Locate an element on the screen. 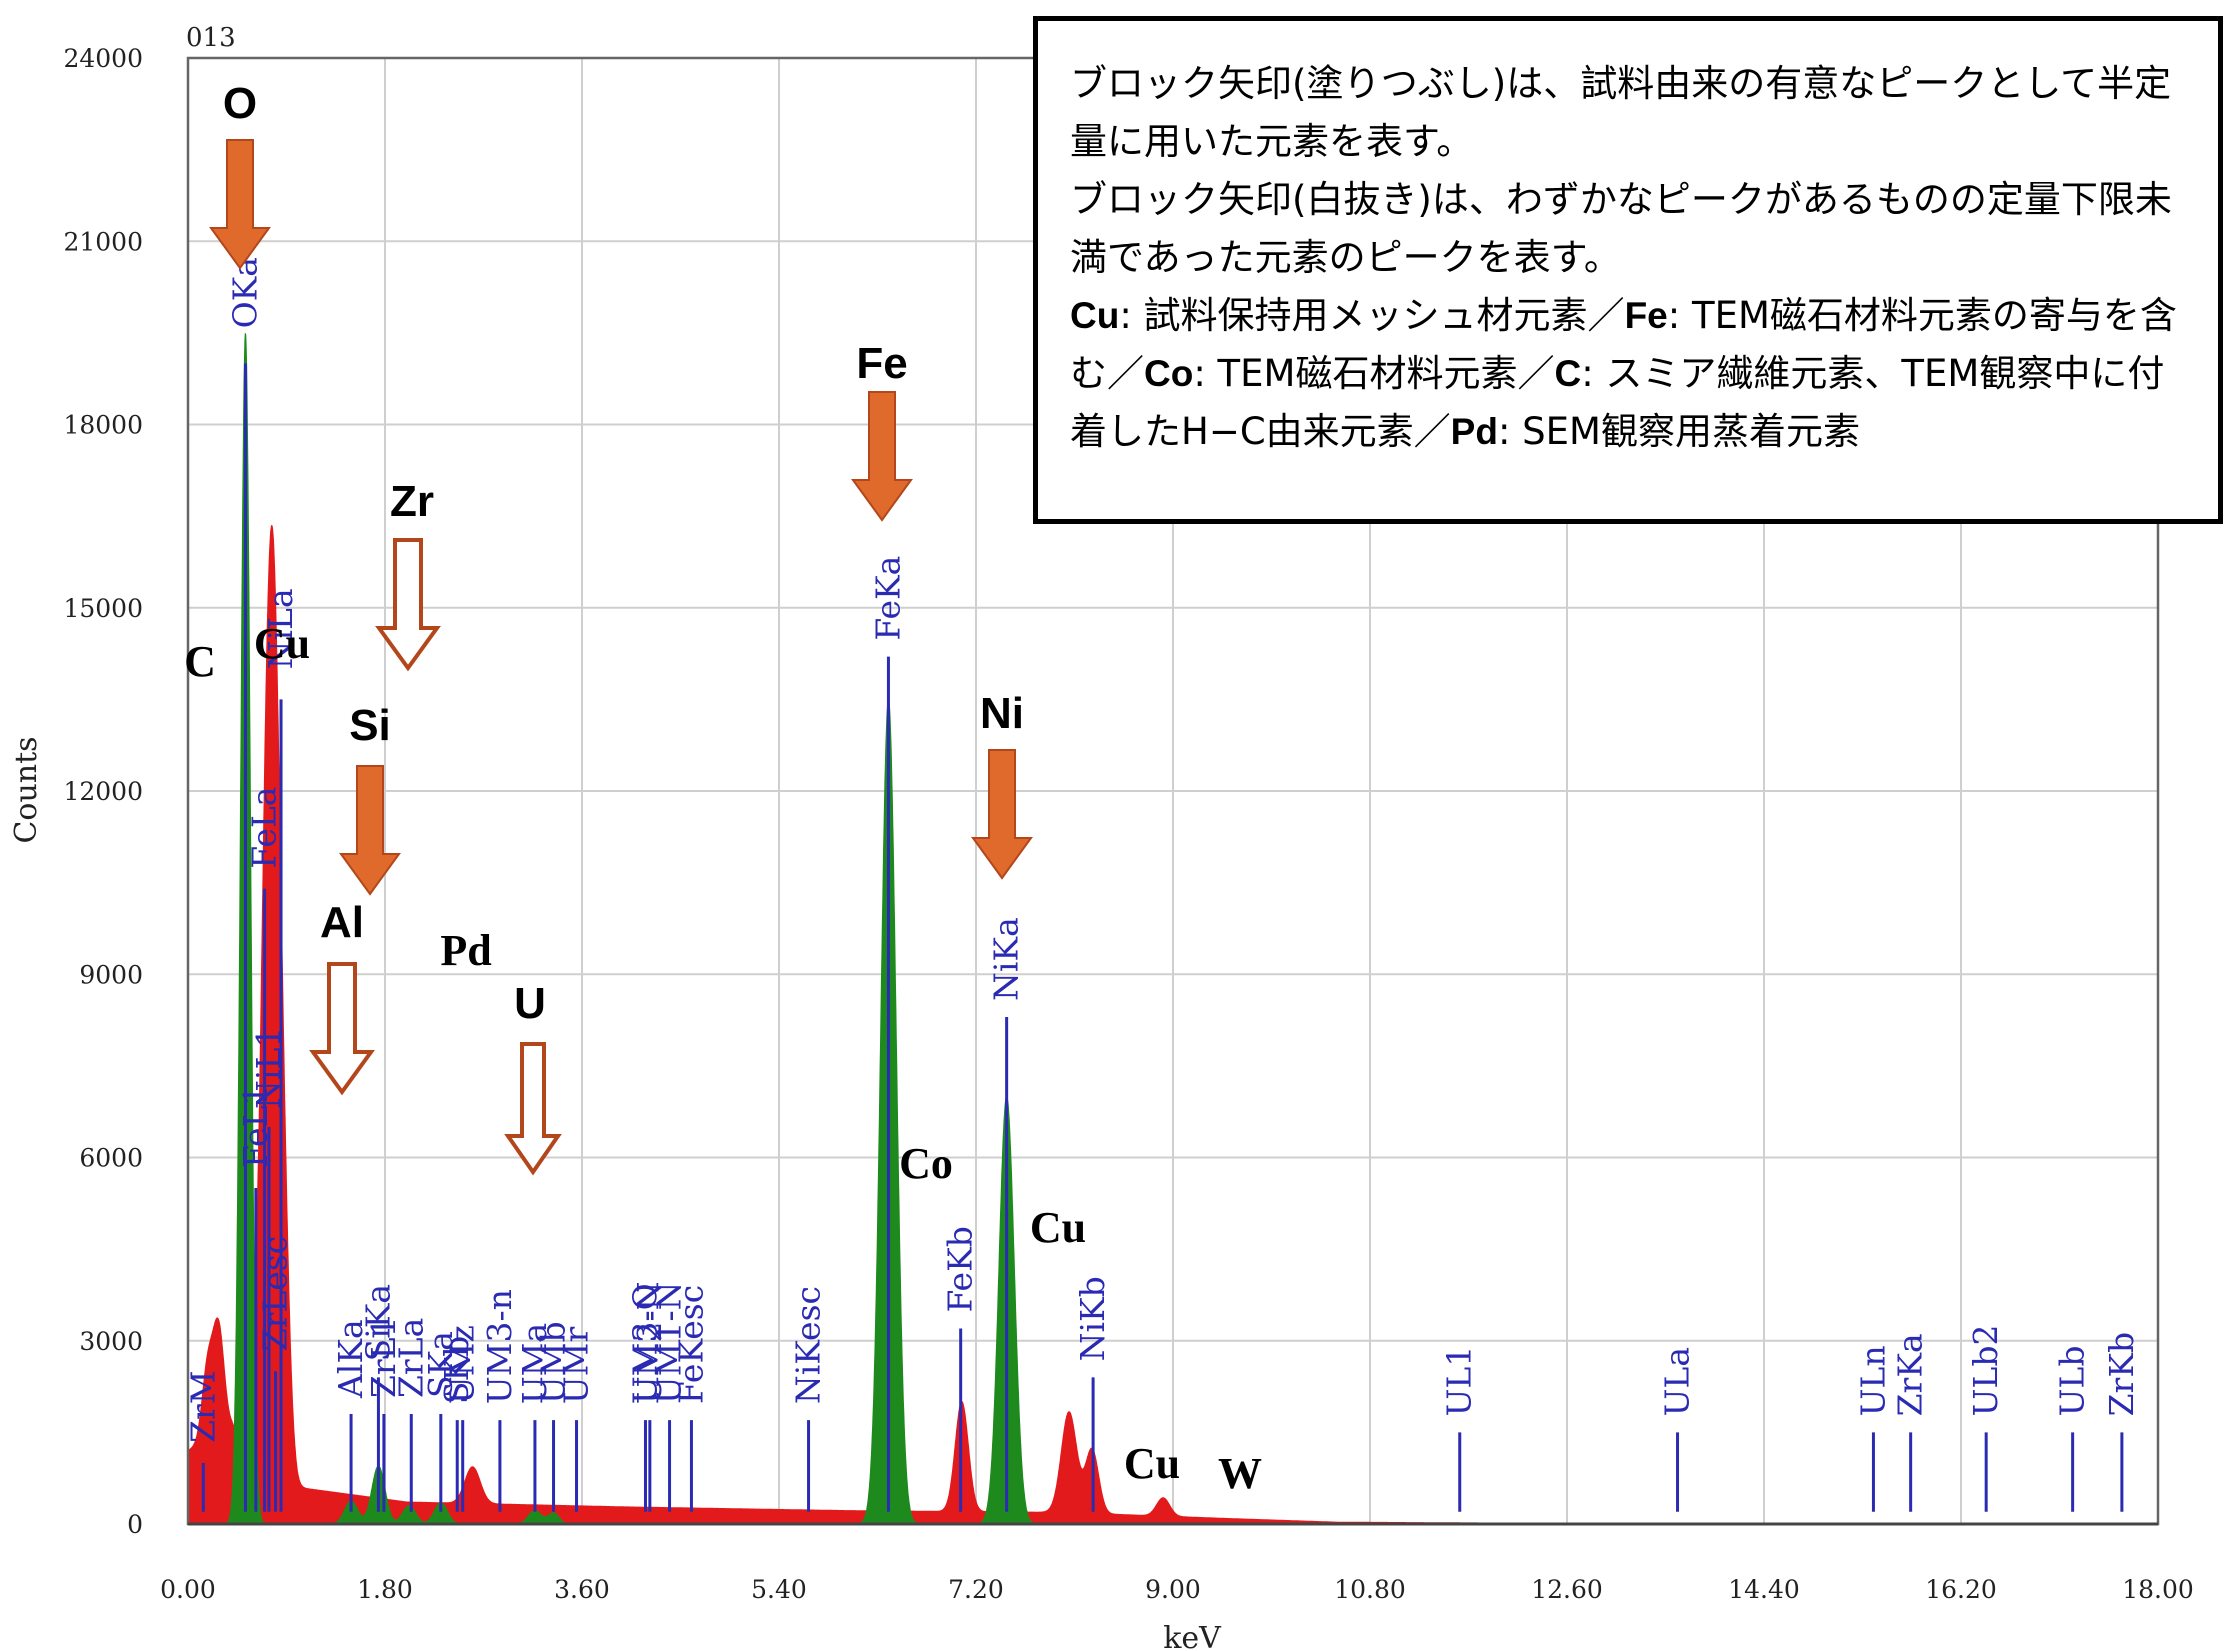  y-tick-label: 24000 is located at coordinates (103, 58).